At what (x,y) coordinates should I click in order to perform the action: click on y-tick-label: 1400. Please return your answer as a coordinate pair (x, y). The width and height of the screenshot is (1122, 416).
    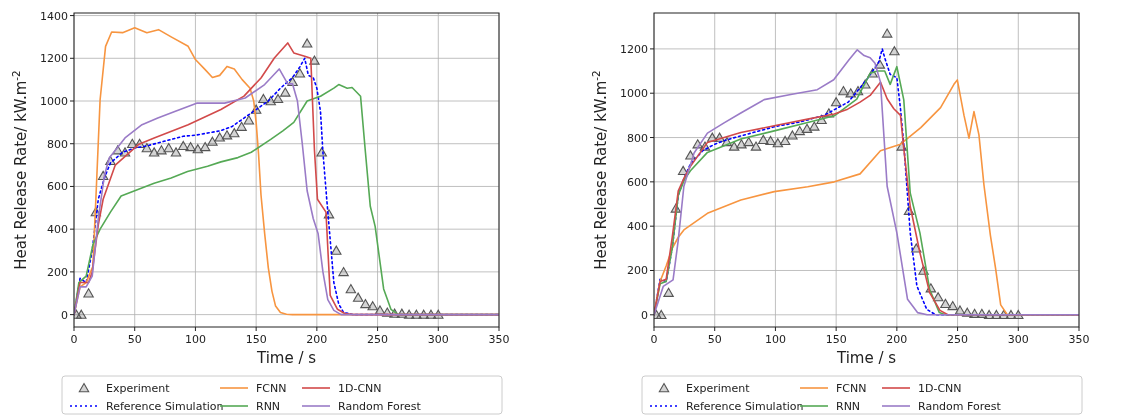
    Looking at the image, I should click on (54, 16).